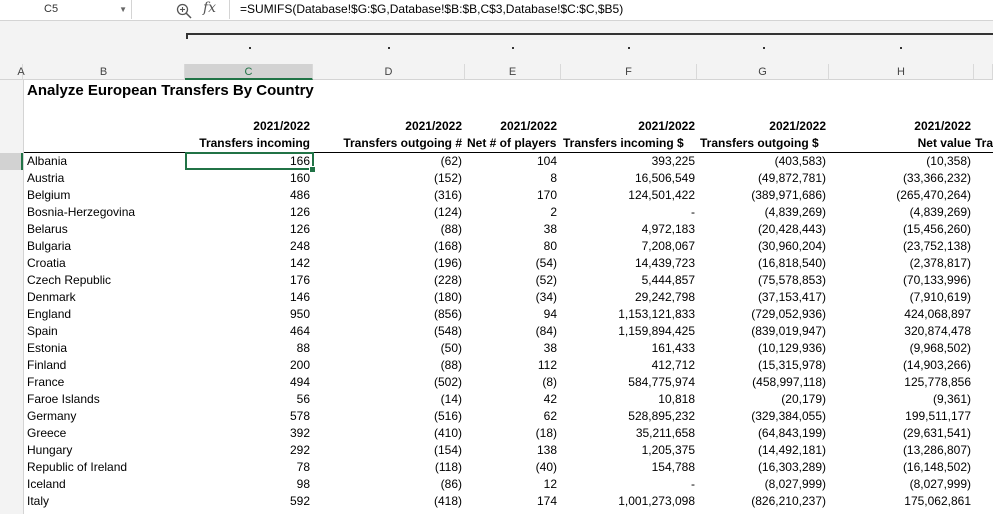  What do you see at coordinates (389, 72) in the screenshot?
I see `column-header-d: D` at bounding box center [389, 72].